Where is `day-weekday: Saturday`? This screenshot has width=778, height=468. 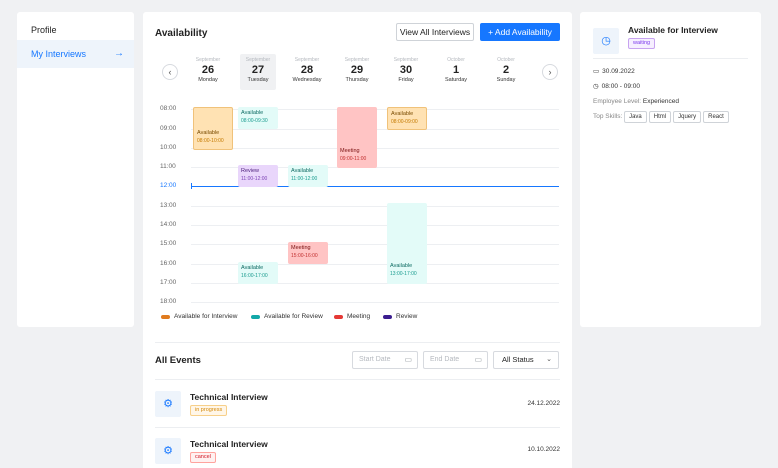
day-weekday: Saturday is located at coordinates (455, 80).